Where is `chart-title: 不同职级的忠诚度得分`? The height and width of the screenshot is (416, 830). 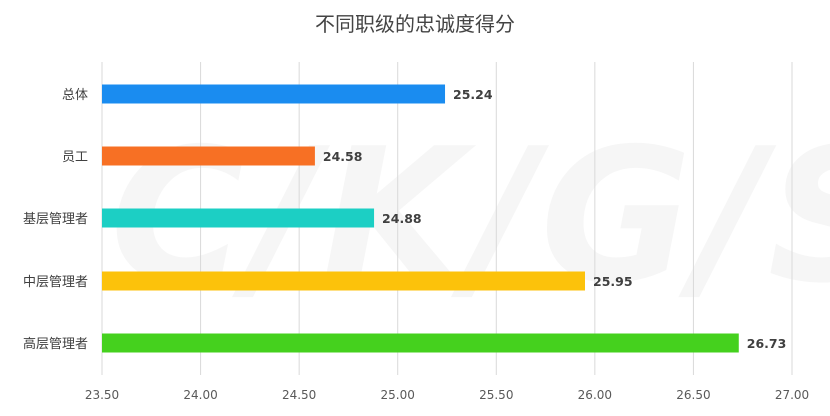
chart-title: 不同职级的忠诚度得分 is located at coordinates (415, 24).